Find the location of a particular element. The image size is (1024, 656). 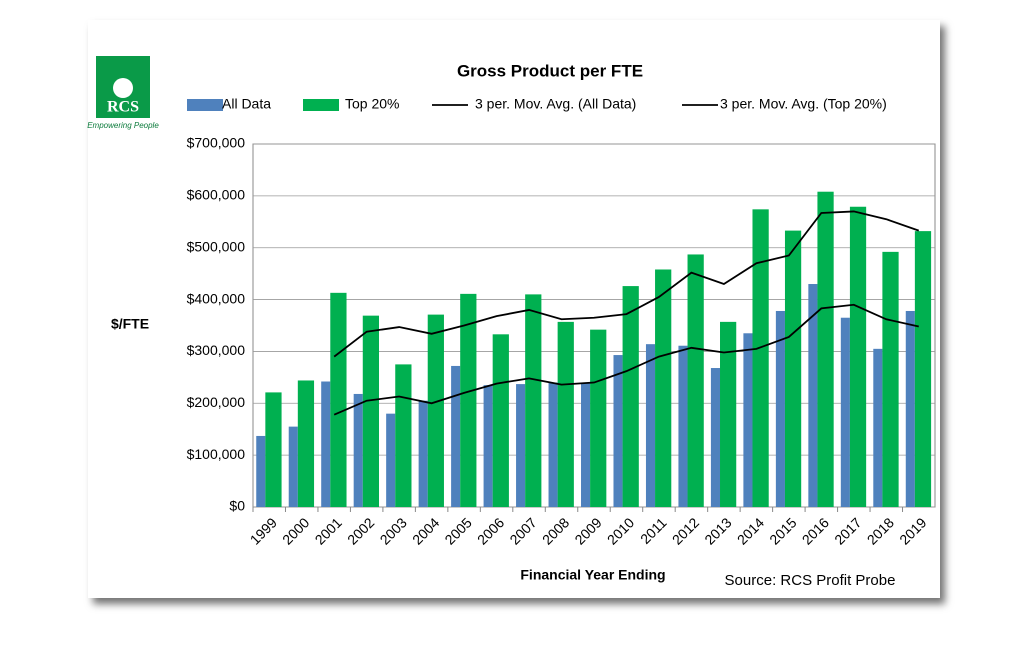

y-tick-label: $0 is located at coordinates (237, 506).